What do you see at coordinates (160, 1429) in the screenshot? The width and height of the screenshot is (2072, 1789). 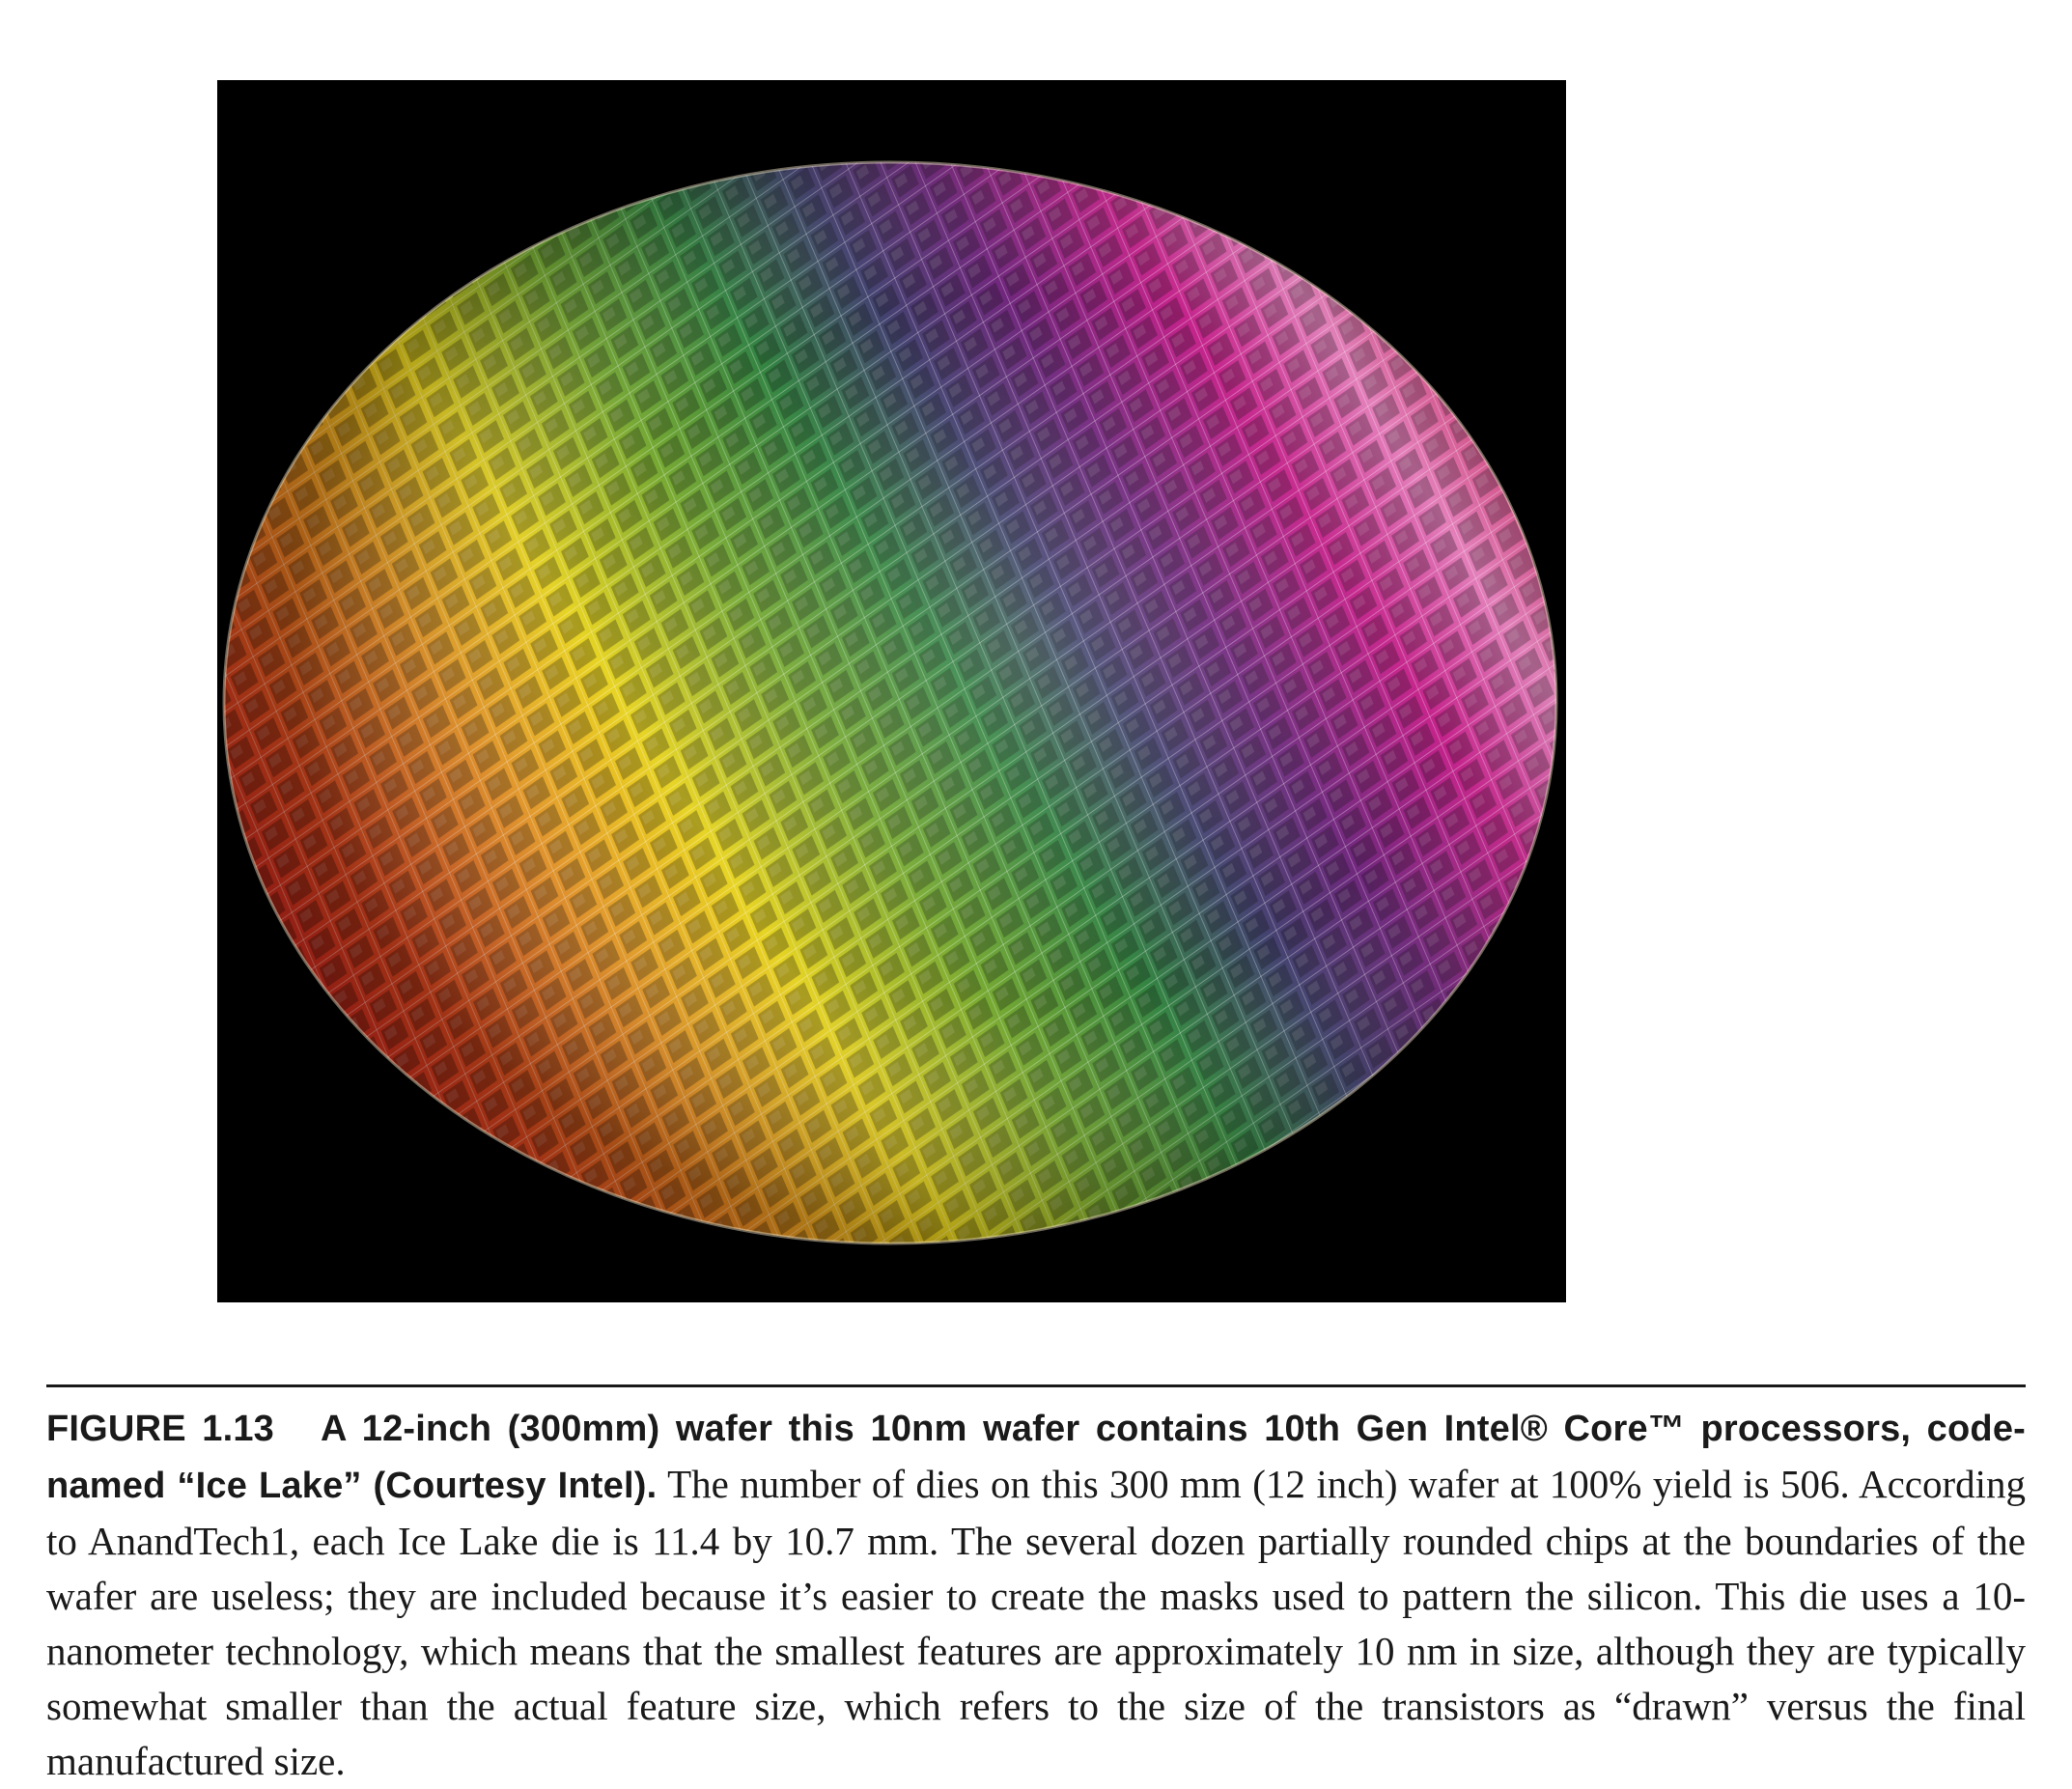 I see `figure-label: FIGURE 1.13` at bounding box center [160, 1429].